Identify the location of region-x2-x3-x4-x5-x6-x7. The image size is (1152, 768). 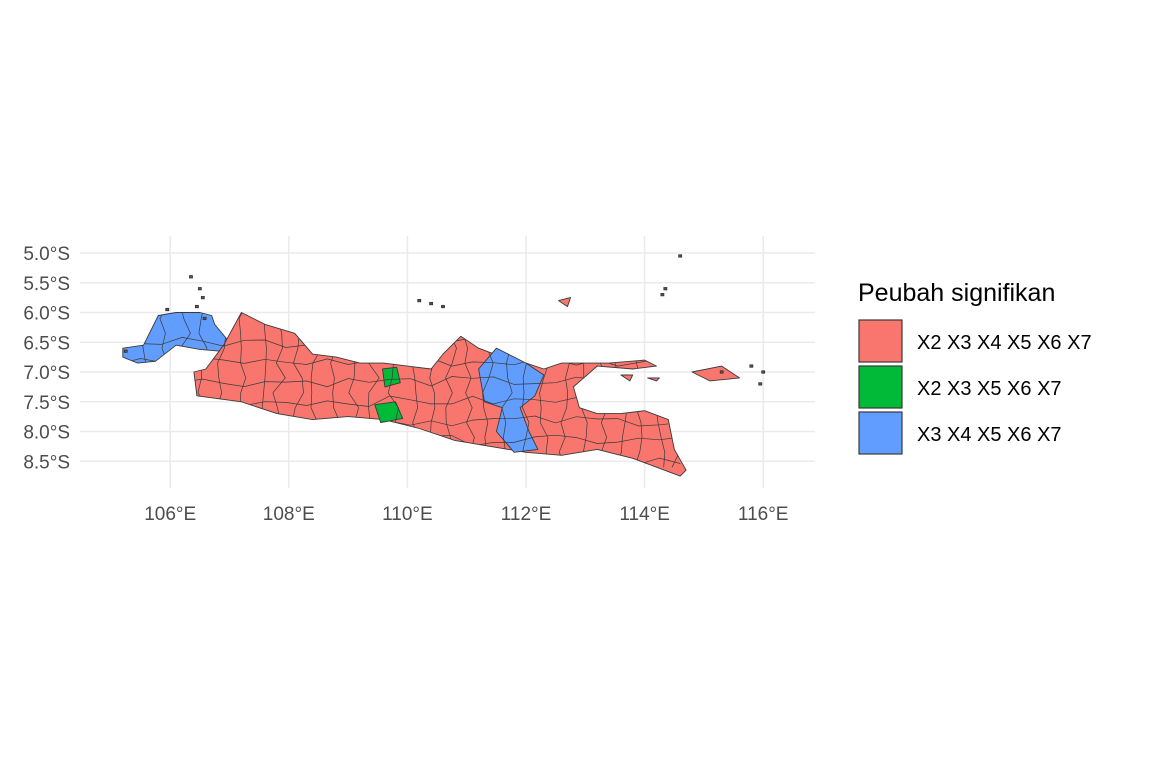
(440, 394).